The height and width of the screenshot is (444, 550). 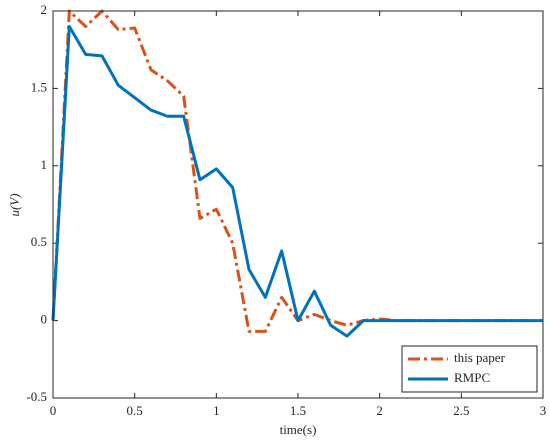 What do you see at coordinates (39, 241) in the screenshot?
I see `y-tick-label: 0.5` at bounding box center [39, 241].